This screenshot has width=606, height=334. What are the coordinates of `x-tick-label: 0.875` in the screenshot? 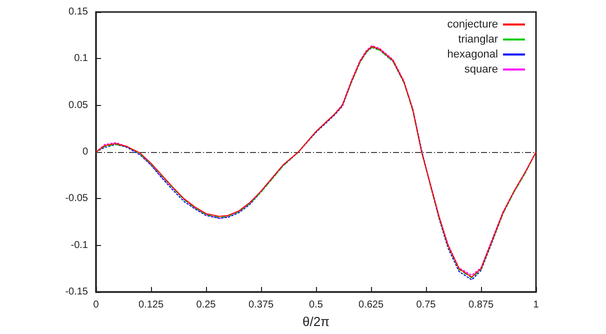 It's located at (481, 305).